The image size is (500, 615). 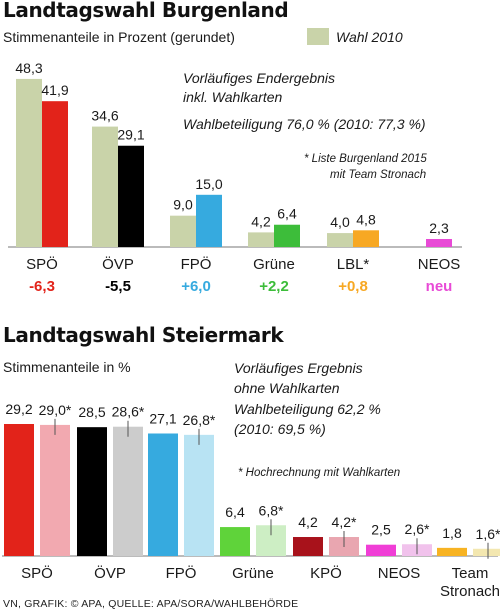 What do you see at coordinates (253, 573) in the screenshot?
I see `category-label-steiermark-grüne: Grüne` at bounding box center [253, 573].